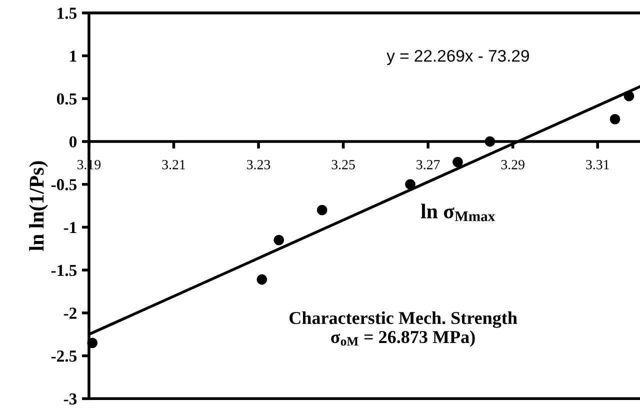 Image resolution: width=640 pixels, height=417 pixels. I want to click on y-tick-label: -2, so click(70, 313).